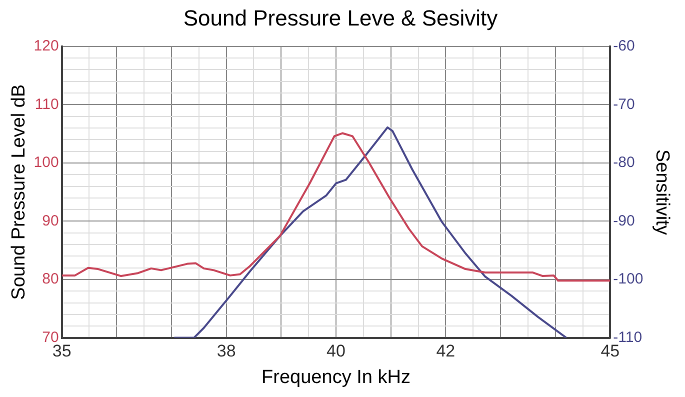 The height and width of the screenshot is (397, 685). I want to click on y-tick-label: 100, so click(46, 163).